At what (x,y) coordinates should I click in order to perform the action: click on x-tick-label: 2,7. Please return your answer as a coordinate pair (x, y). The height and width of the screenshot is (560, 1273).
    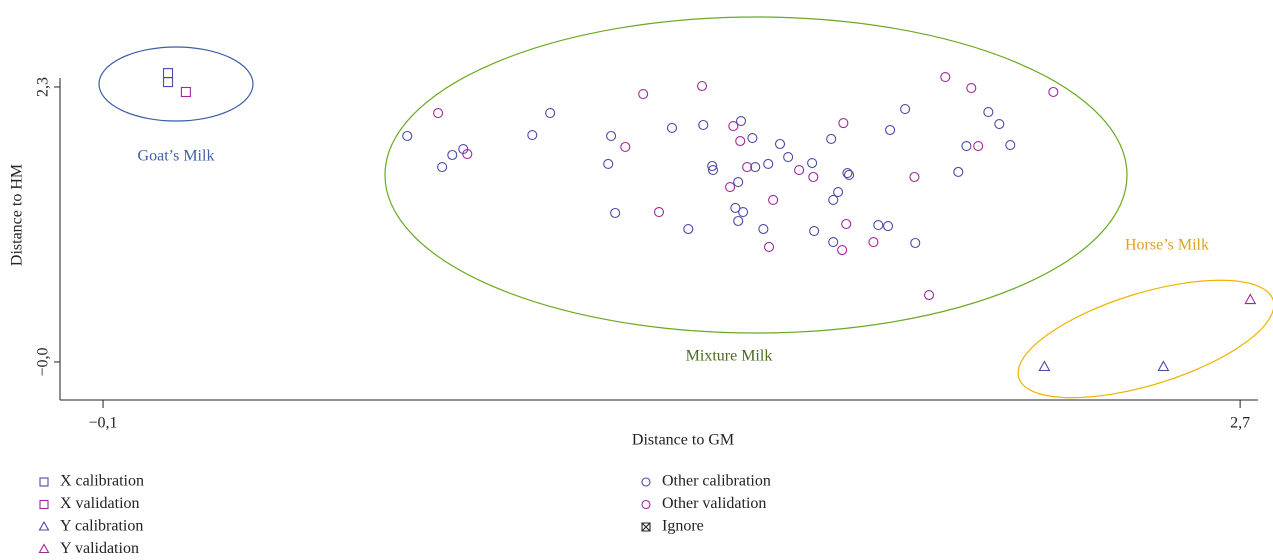
    Looking at the image, I should click on (1240, 423).